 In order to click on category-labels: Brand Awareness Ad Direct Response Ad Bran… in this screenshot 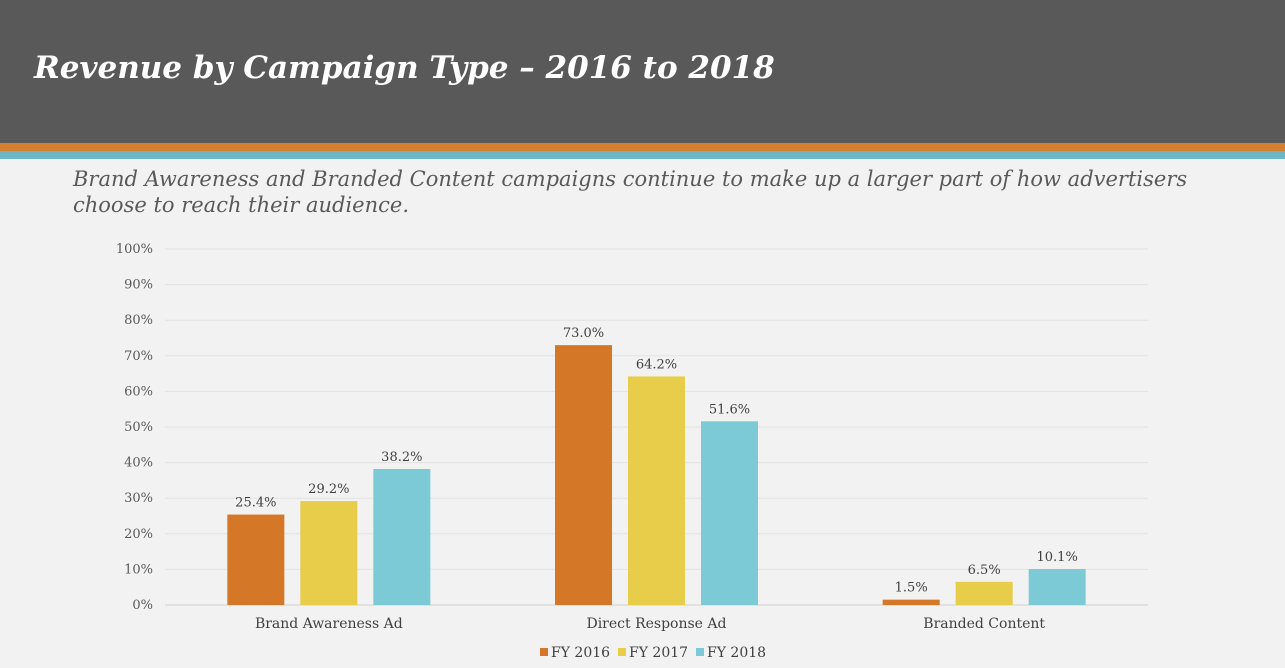, I will do `click(650, 624)`.